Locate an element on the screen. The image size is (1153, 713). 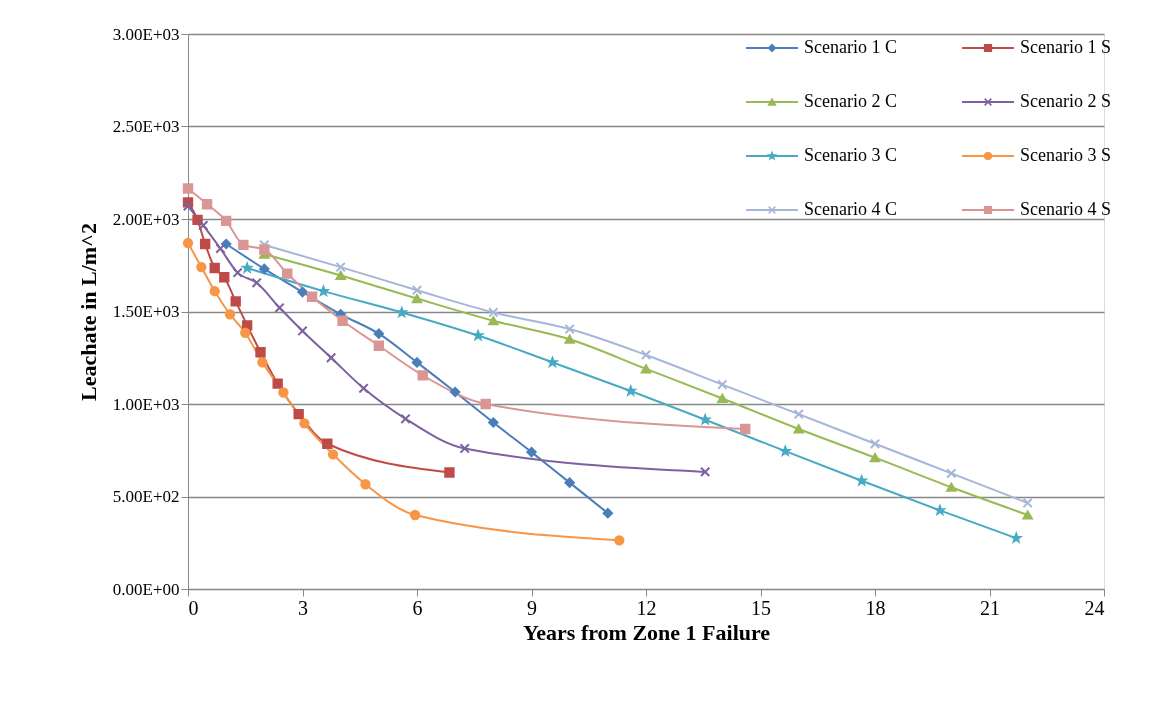
x-tick-label: 0 is located at coordinates (193, 607).